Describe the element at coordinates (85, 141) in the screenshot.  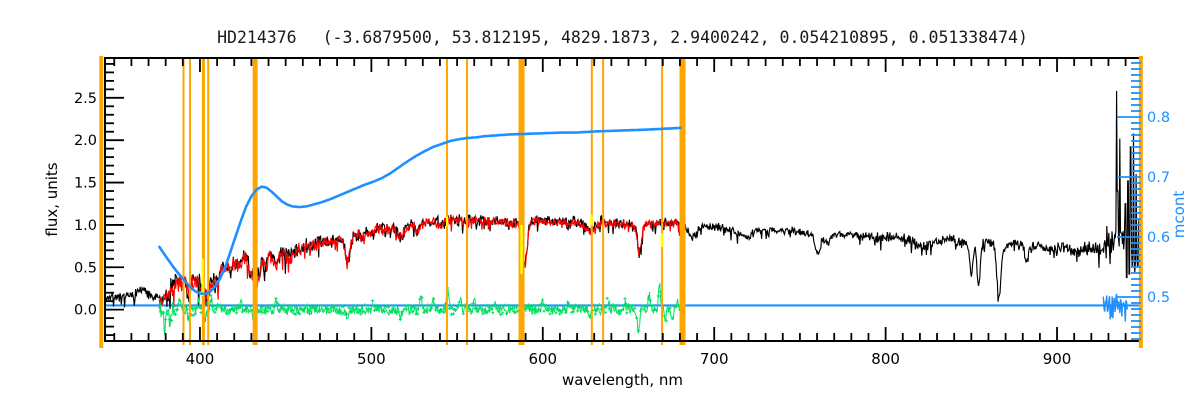
I see `y-left-tick-label: 2.0` at that location.